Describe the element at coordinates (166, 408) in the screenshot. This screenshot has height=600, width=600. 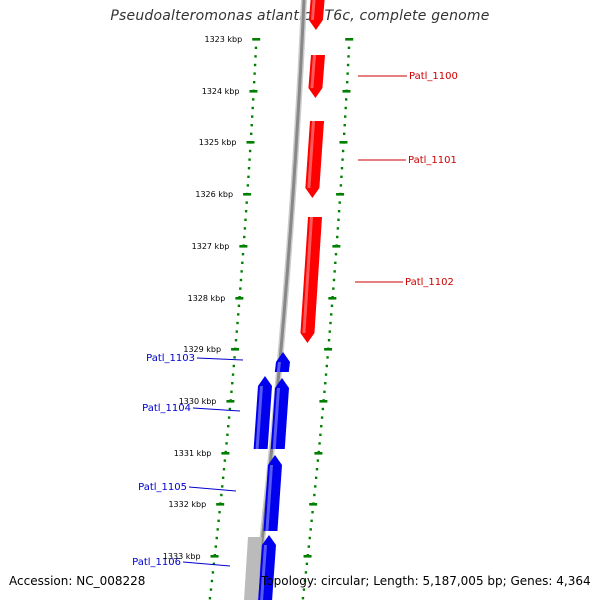
I see `gene-label: Patl_1104` at that location.